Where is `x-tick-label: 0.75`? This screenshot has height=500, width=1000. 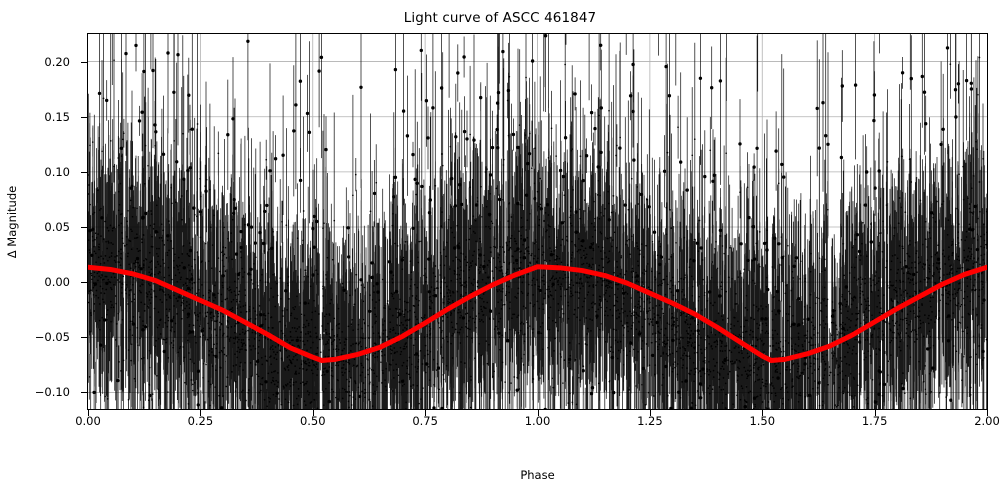
x-tick-label: 0.75 is located at coordinates (425, 421).